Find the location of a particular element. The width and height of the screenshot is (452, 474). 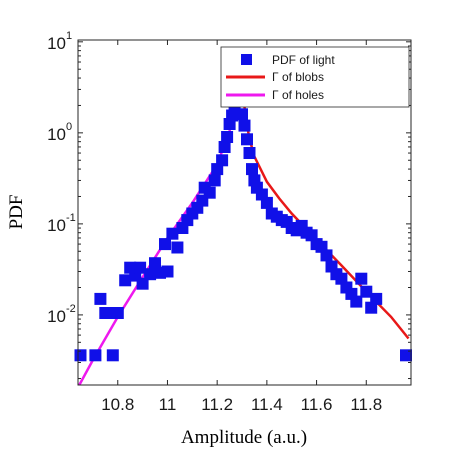

legend-label-holes: Γ of holes is located at coordinates (298, 95).